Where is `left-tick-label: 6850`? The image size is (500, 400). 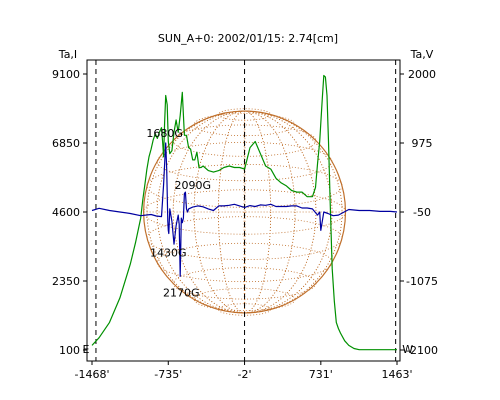 left-tick-label: 6850 is located at coordinates (66, 143).